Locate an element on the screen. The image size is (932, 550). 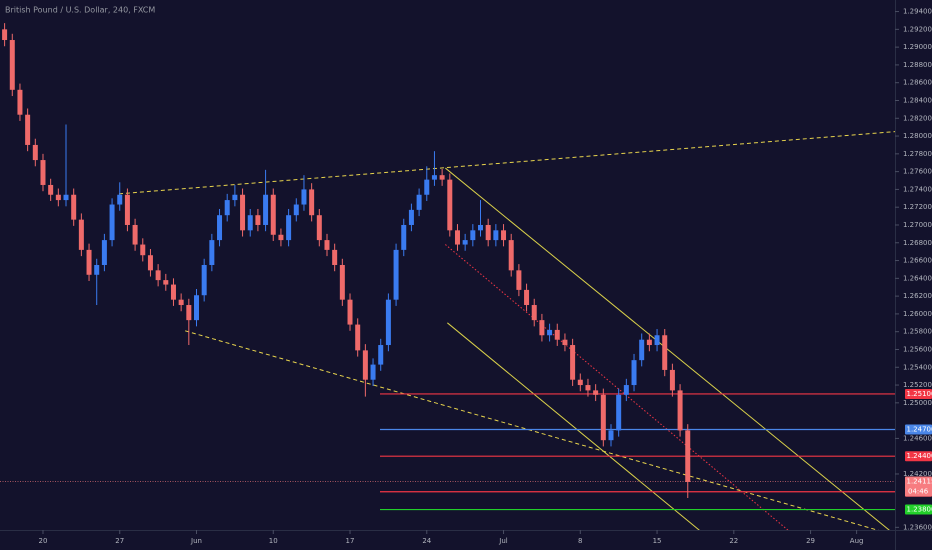
y-tick-label: 1.26000 is located at coordinates (917, 314).